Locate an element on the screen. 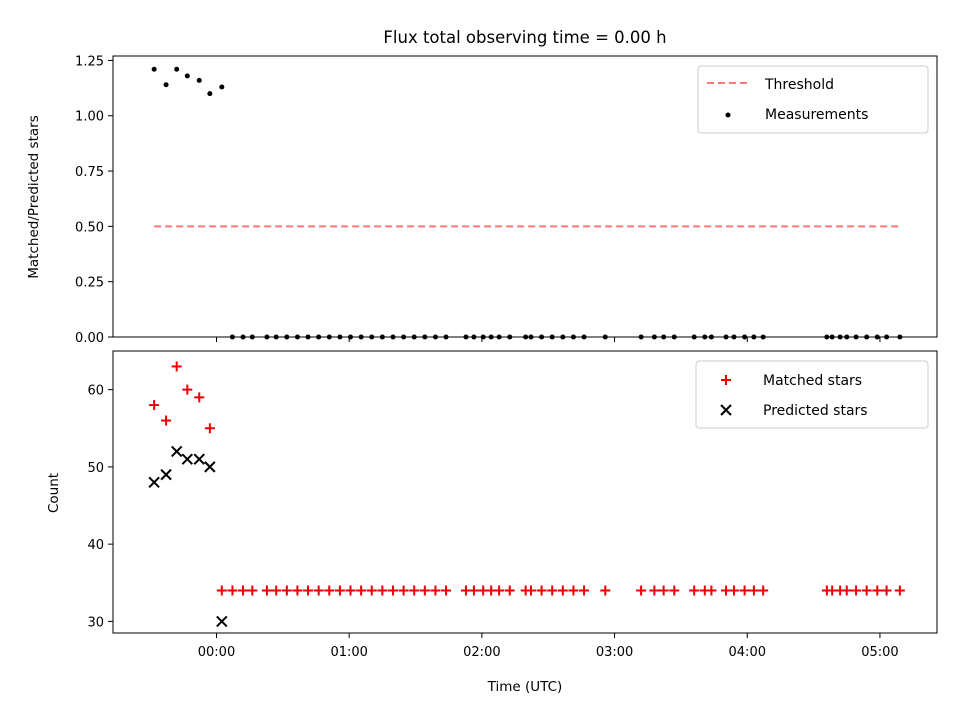 Image resolution: width=960 pixels, height=720 pixels. legend-matched-marker is located at coordinates (726, 380).